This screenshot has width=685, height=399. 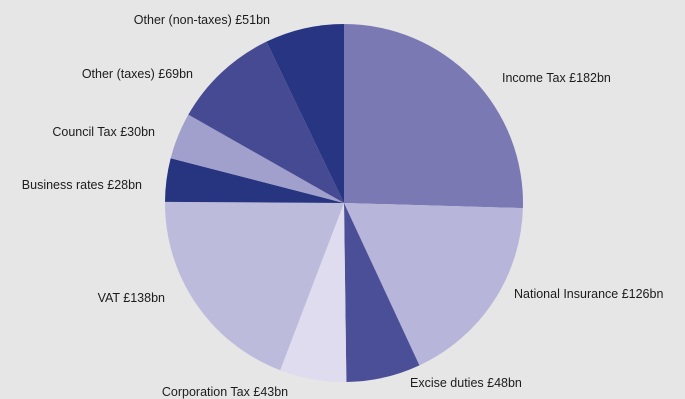 I want to click on pie-slice-council-tax, so click(x=257, y=158).